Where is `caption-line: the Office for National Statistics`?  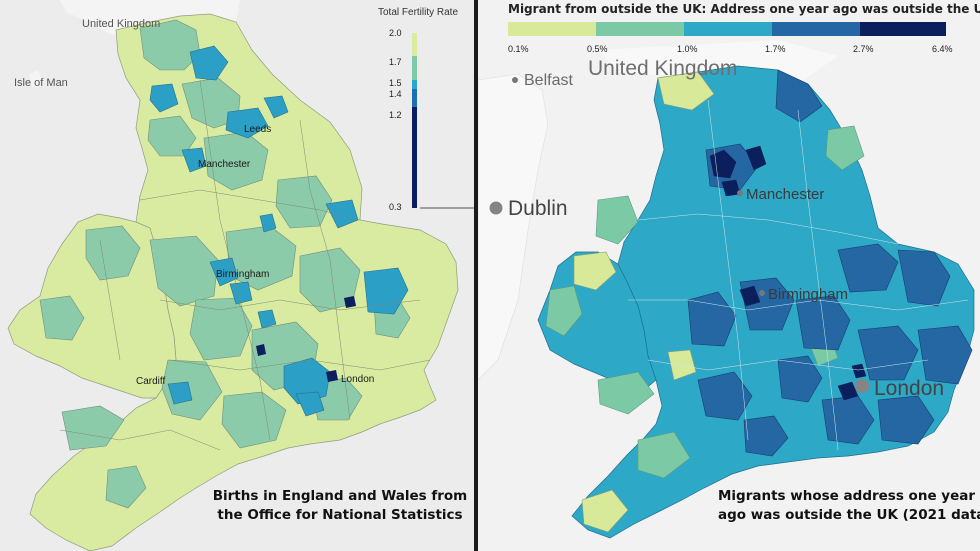
caption-line: the Office for National Statistics is located at coordinates (340, 515).